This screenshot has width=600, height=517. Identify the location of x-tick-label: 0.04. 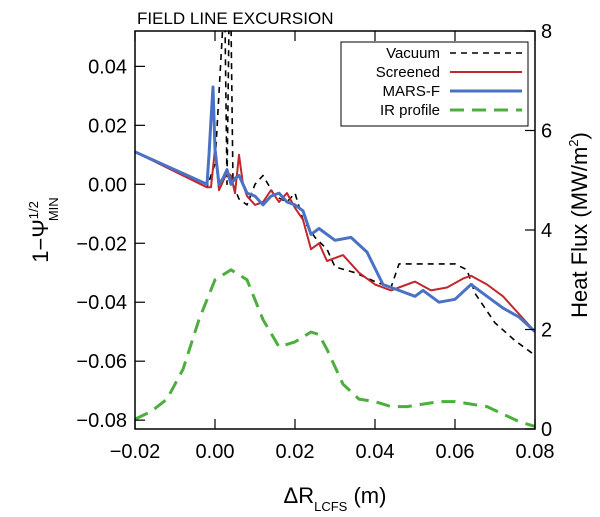
(375, 452).